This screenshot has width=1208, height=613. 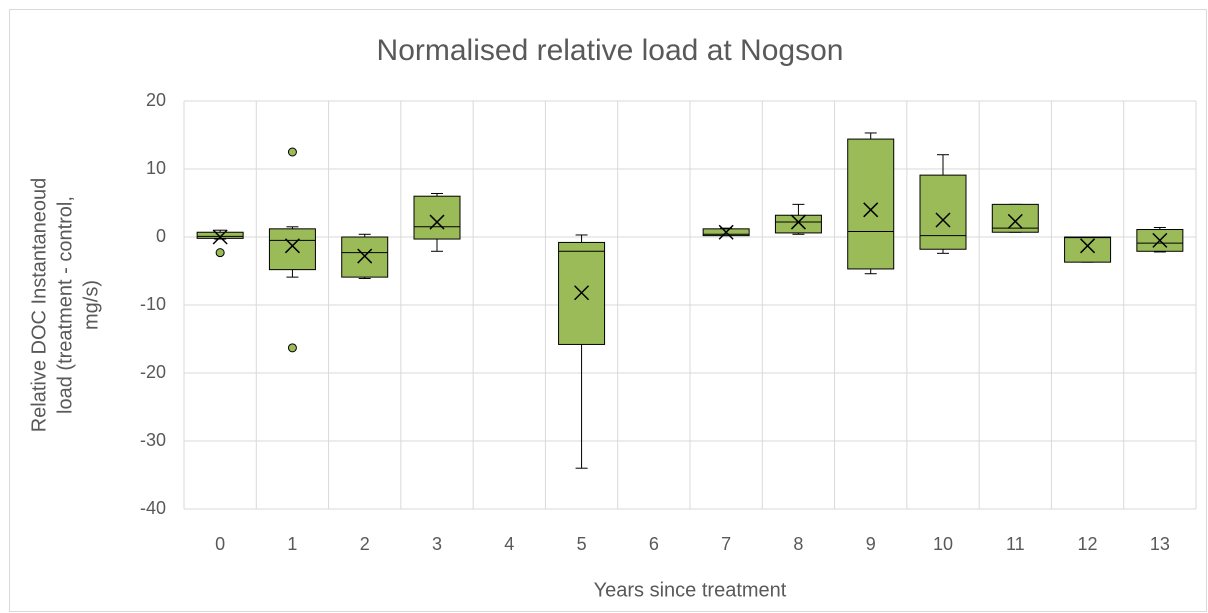 What do you see at coordinates (1160, 544) in the screenshot?
I see `x-tick-label: 13` at bounding box center [1160, 544].